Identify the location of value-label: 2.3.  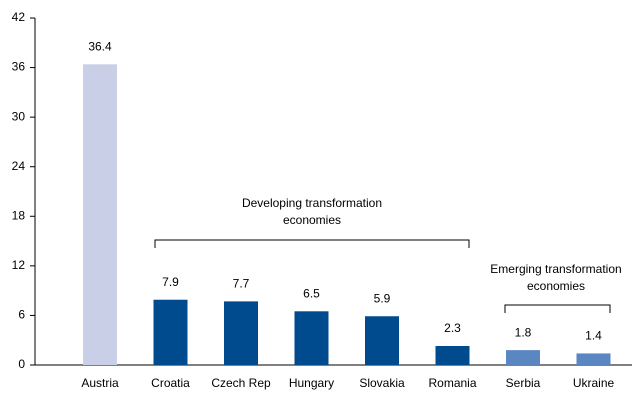
(452, 328).